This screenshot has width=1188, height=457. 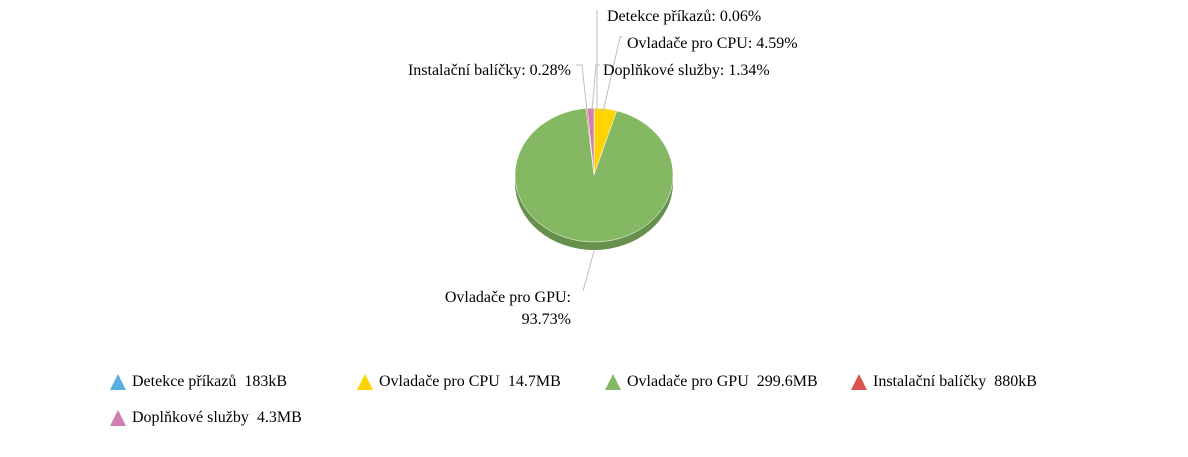 I want to click on data-label-1: Ovladače pro CPU: 4.59%, so click(x=712, y=43).